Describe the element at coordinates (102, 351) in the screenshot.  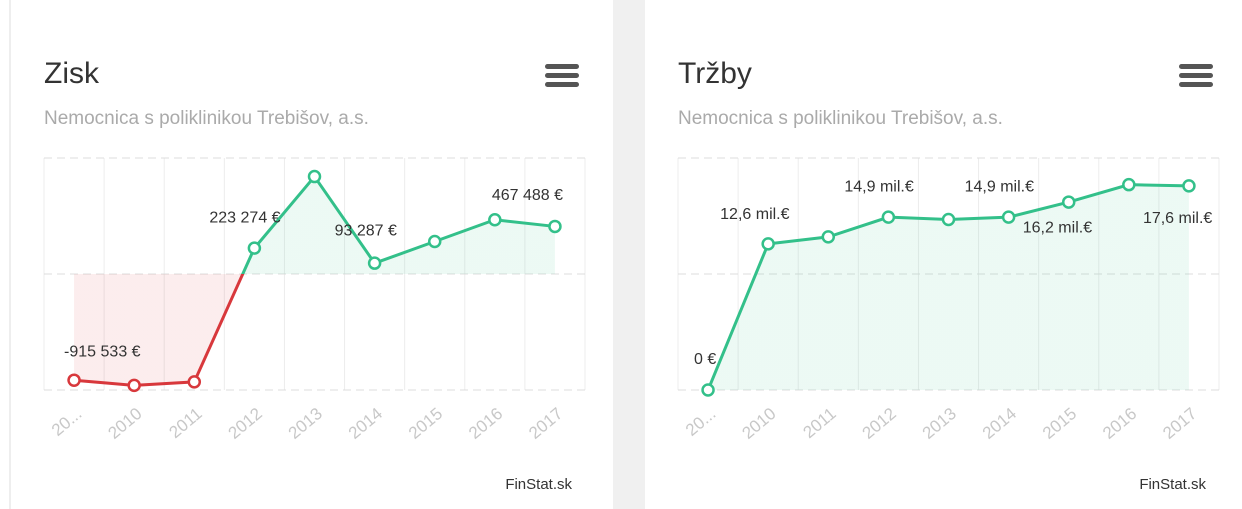
I see `value-label: -915 533 €` at that location.